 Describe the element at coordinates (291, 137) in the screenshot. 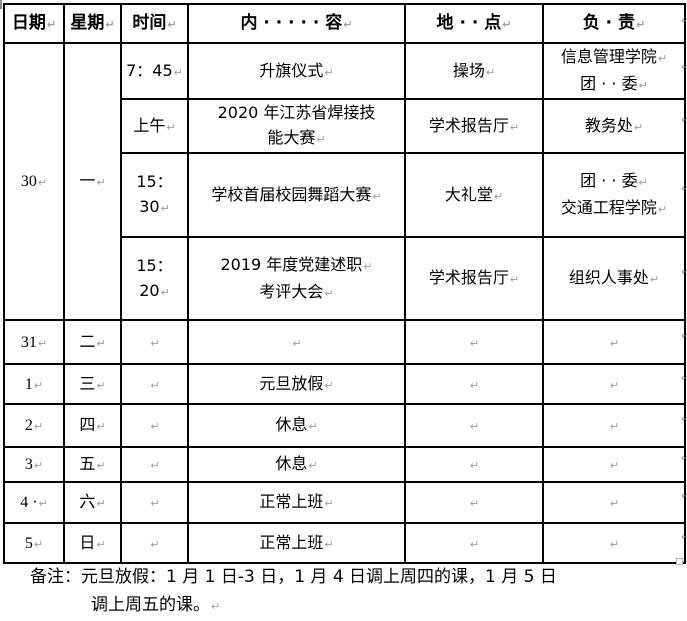

I see `content-value: 能大赛` at that location.